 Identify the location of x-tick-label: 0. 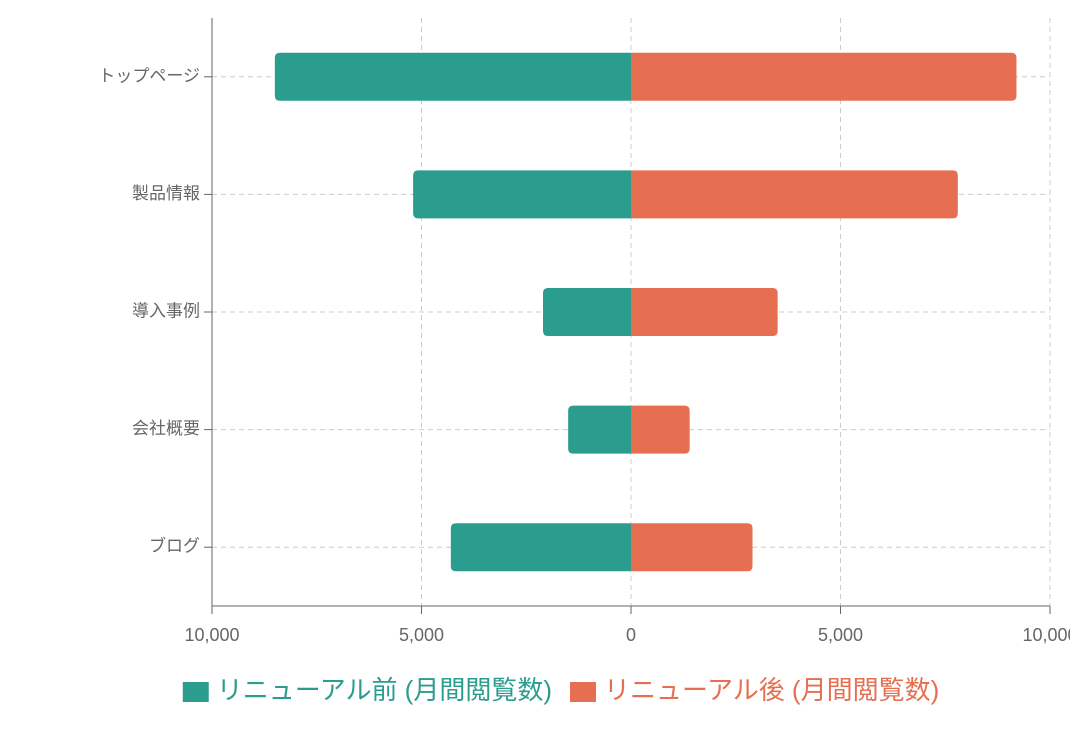
(631, 635).